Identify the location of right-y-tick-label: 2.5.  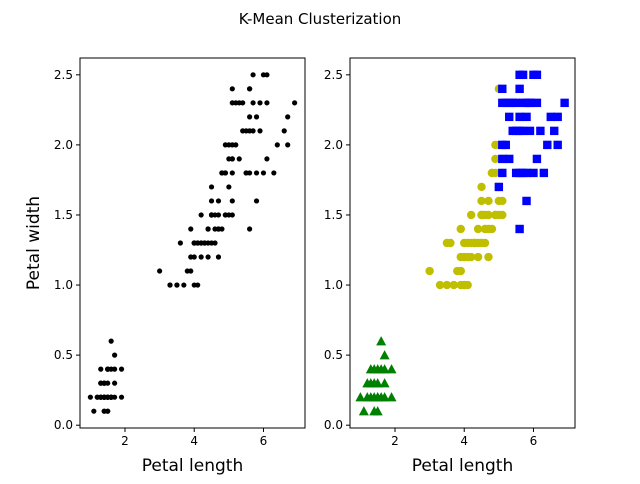
(333, 75).